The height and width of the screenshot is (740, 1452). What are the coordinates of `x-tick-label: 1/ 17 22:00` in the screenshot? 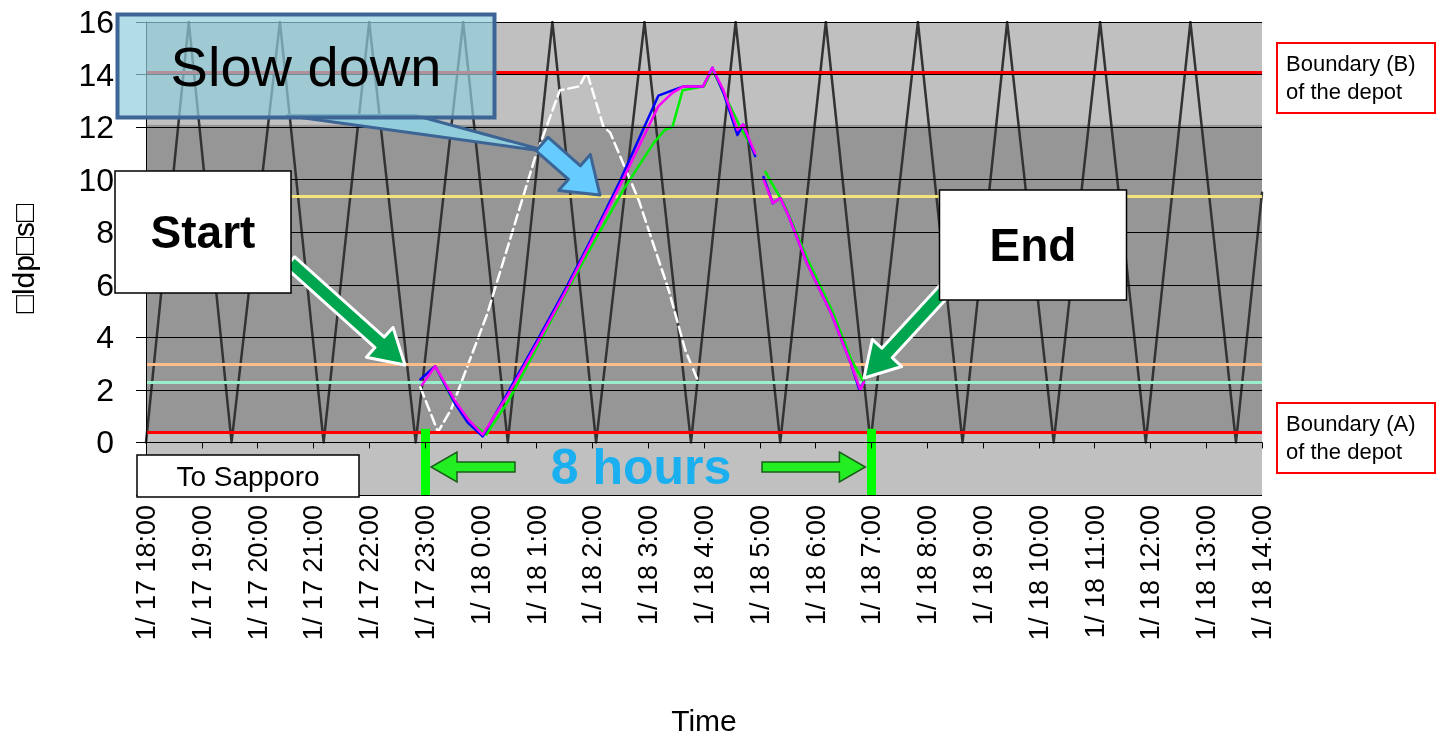 It's located at (369, 573).